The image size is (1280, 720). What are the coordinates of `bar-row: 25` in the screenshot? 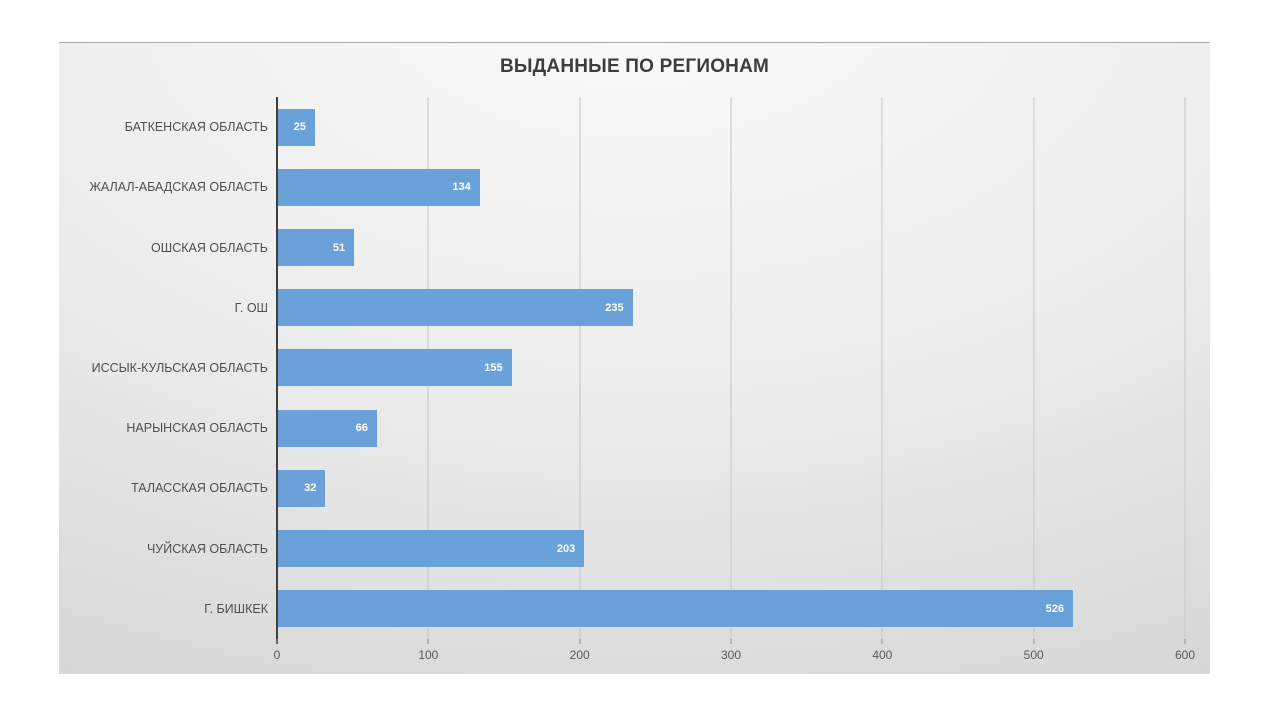 It's located at (731, 127).